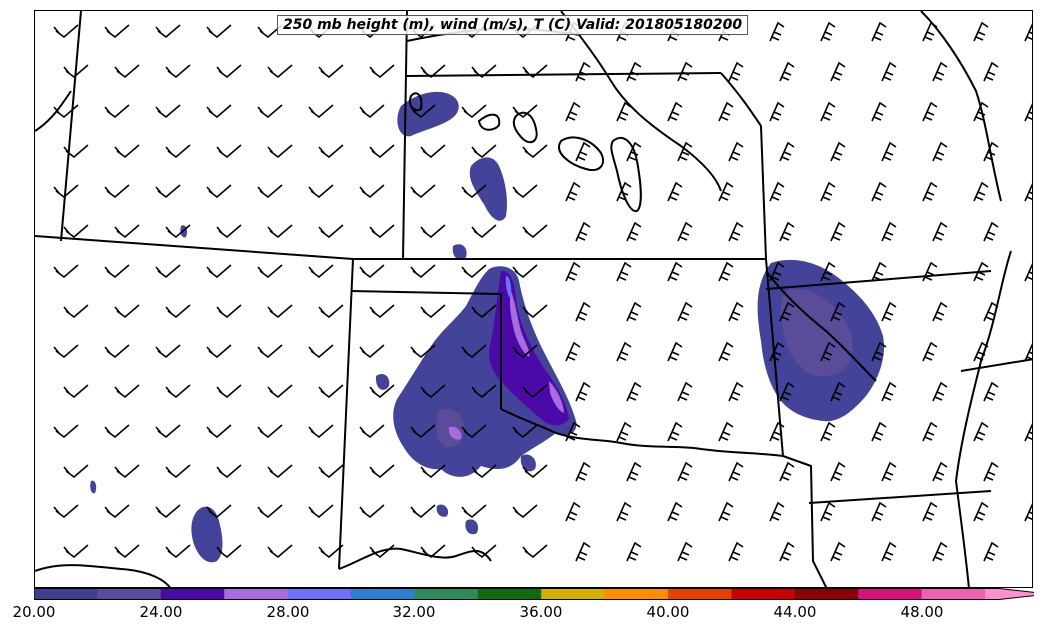  I want to click on boundary-arkansas-south, so click(900, 497).